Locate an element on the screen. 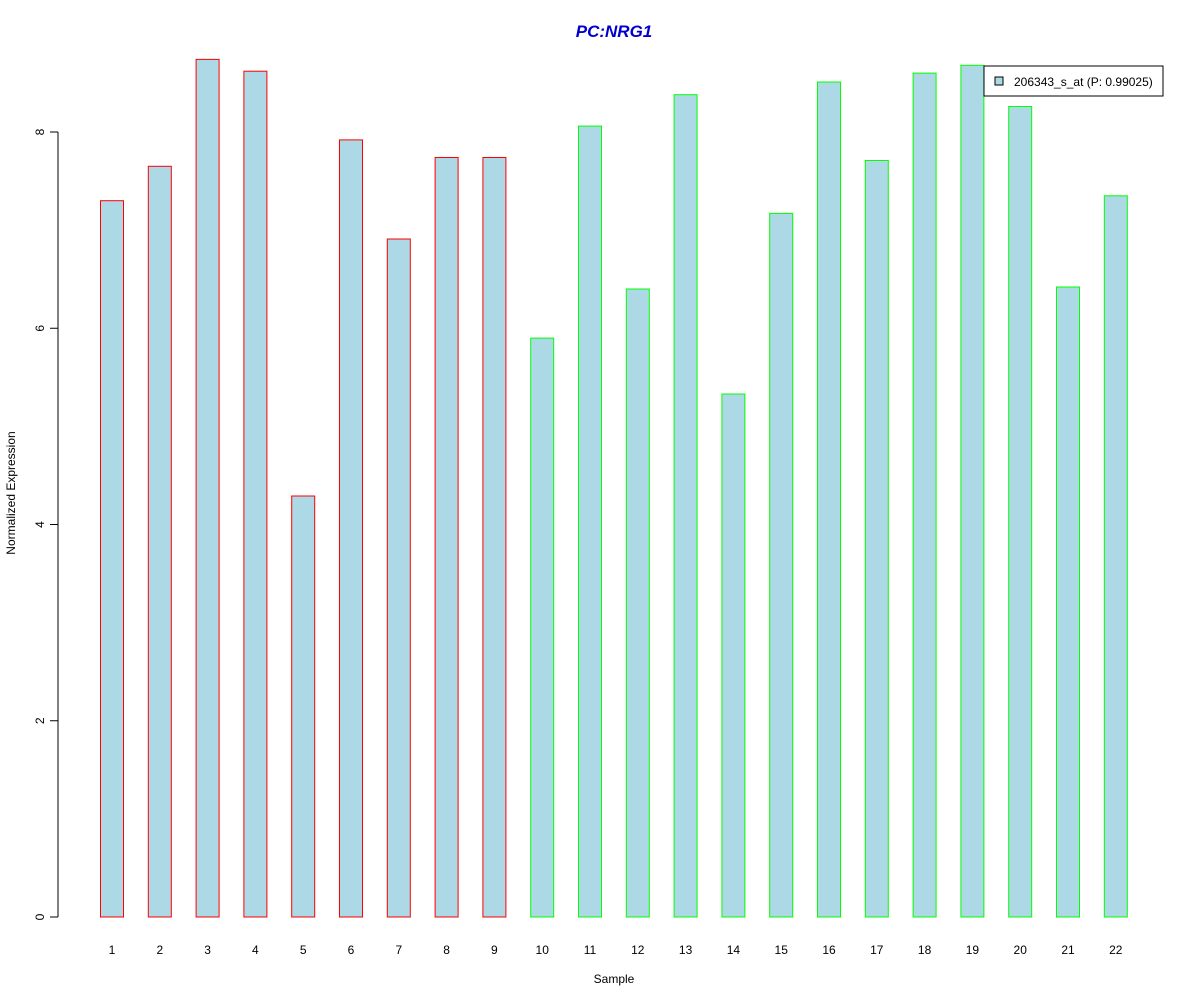  x-tick-label: 16 is located at coordinates (829, 950).